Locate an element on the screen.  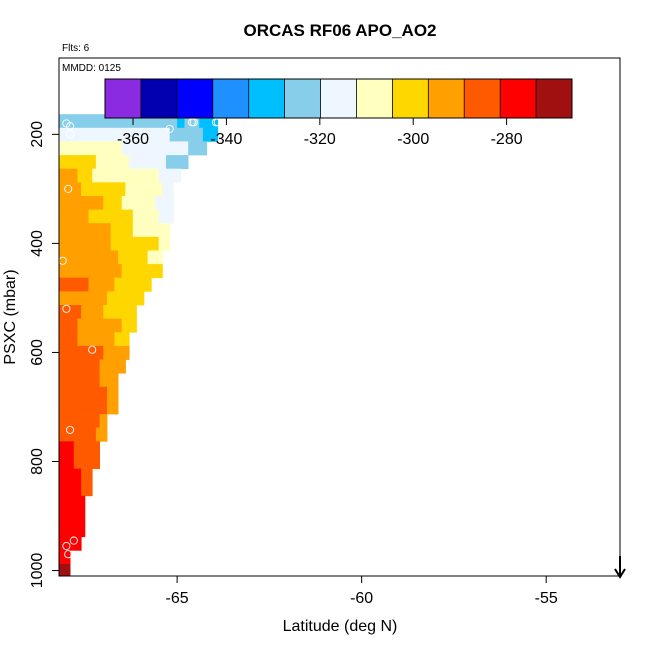
colorbar-frame is located at coordinates (338, 98).